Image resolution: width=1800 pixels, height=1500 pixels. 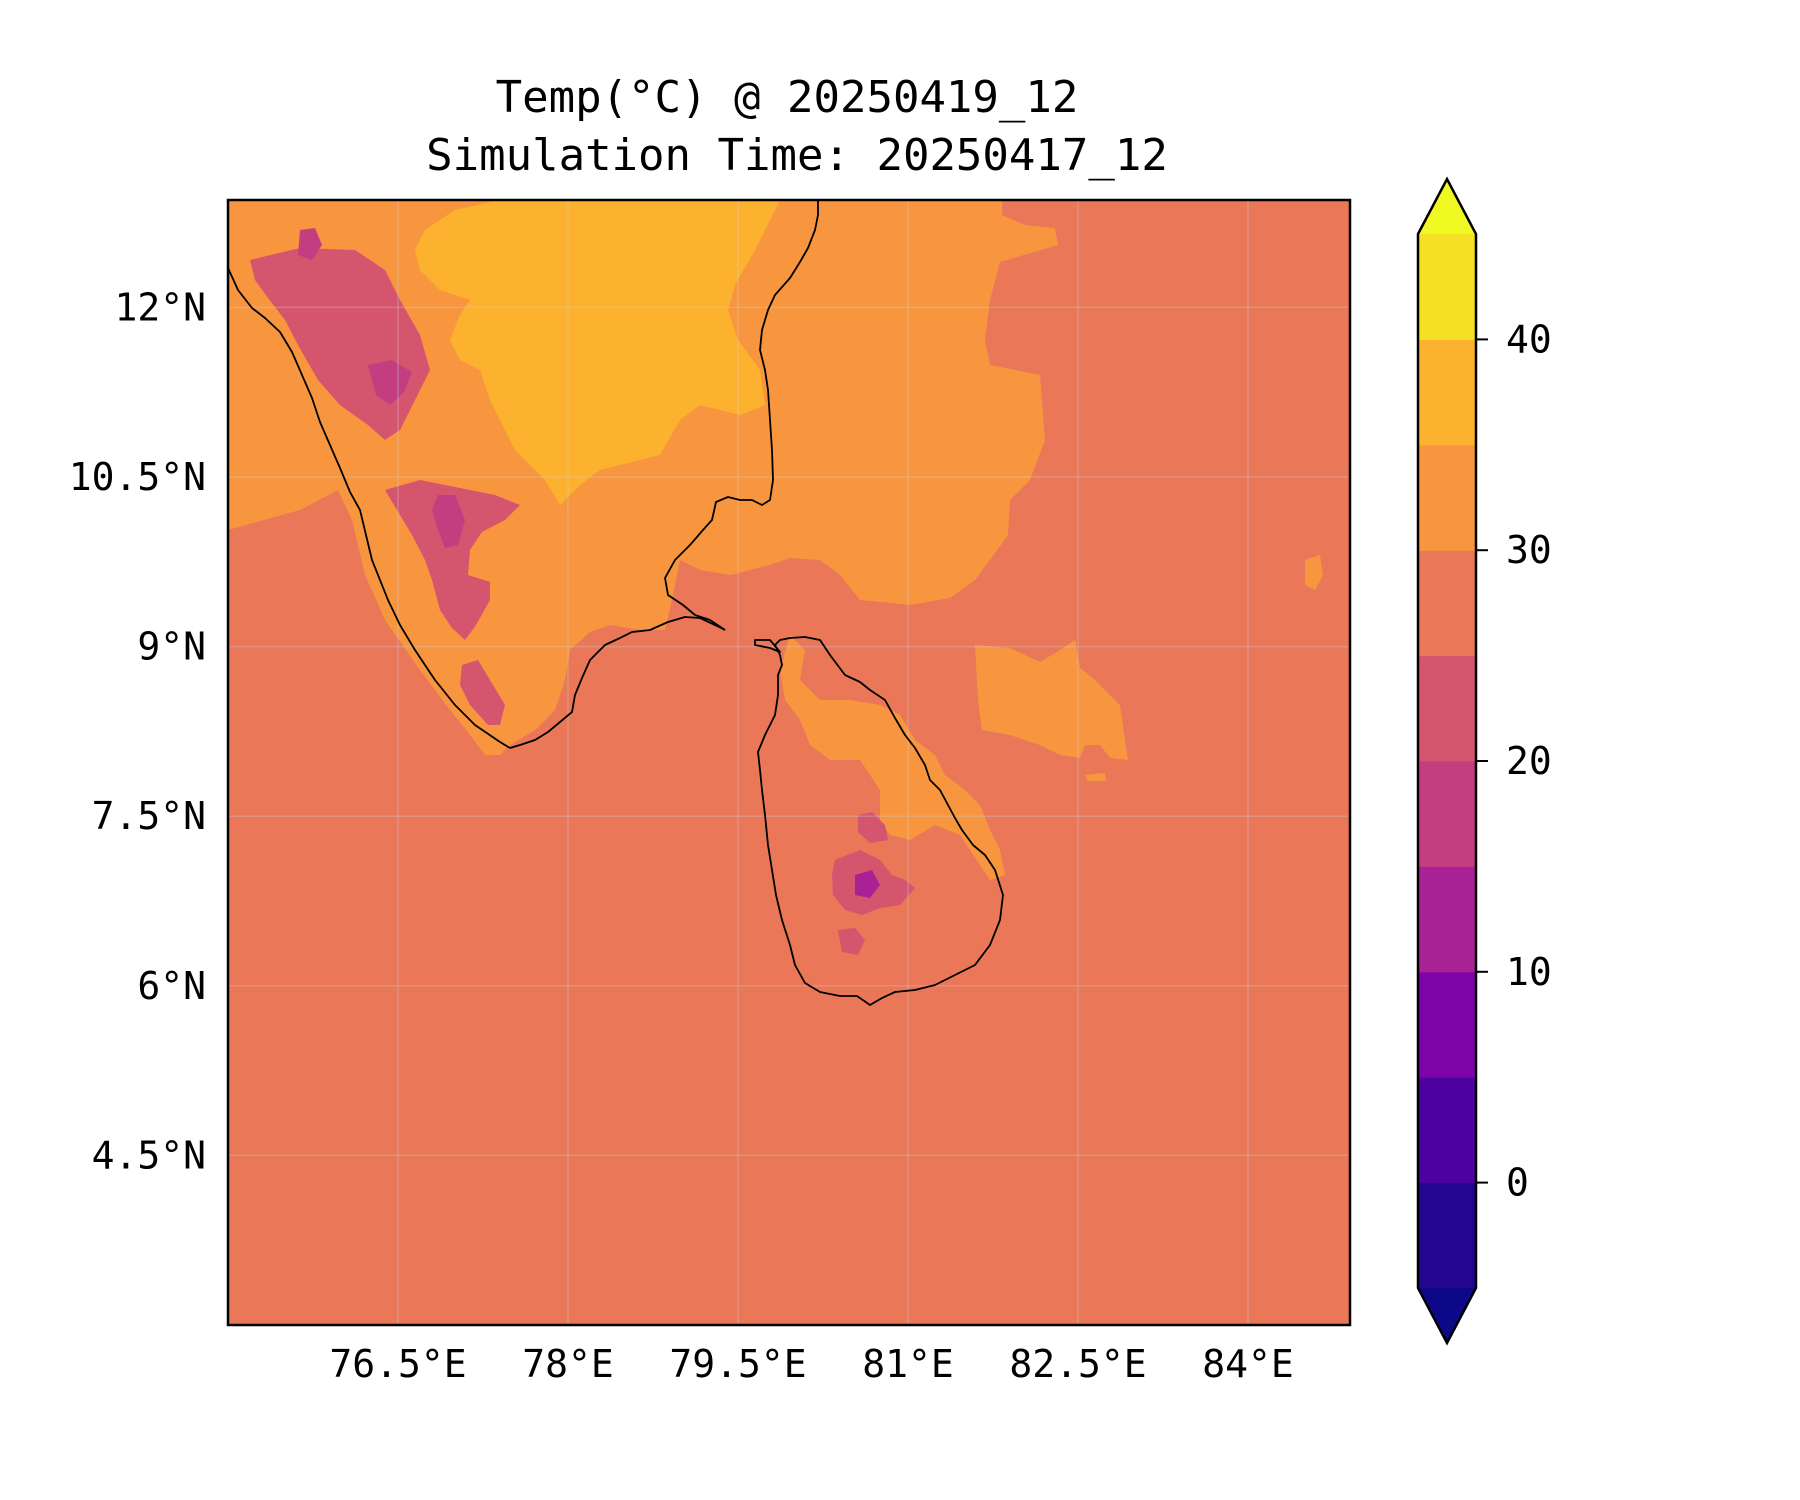 I want to click on x-tick-label: 82.5°E, so click(x=1077, y=1364).